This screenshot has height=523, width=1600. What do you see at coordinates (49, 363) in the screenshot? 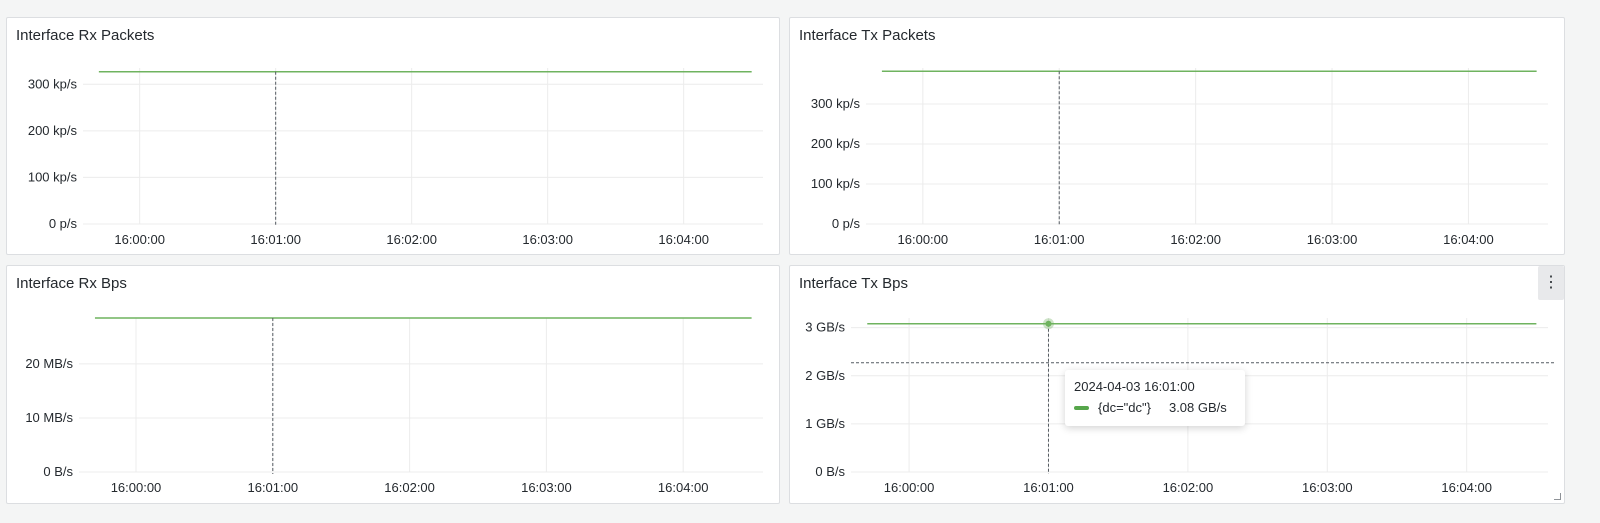
I see `y-tick-label: 20 MB/s` at bounding box center [49, 363].